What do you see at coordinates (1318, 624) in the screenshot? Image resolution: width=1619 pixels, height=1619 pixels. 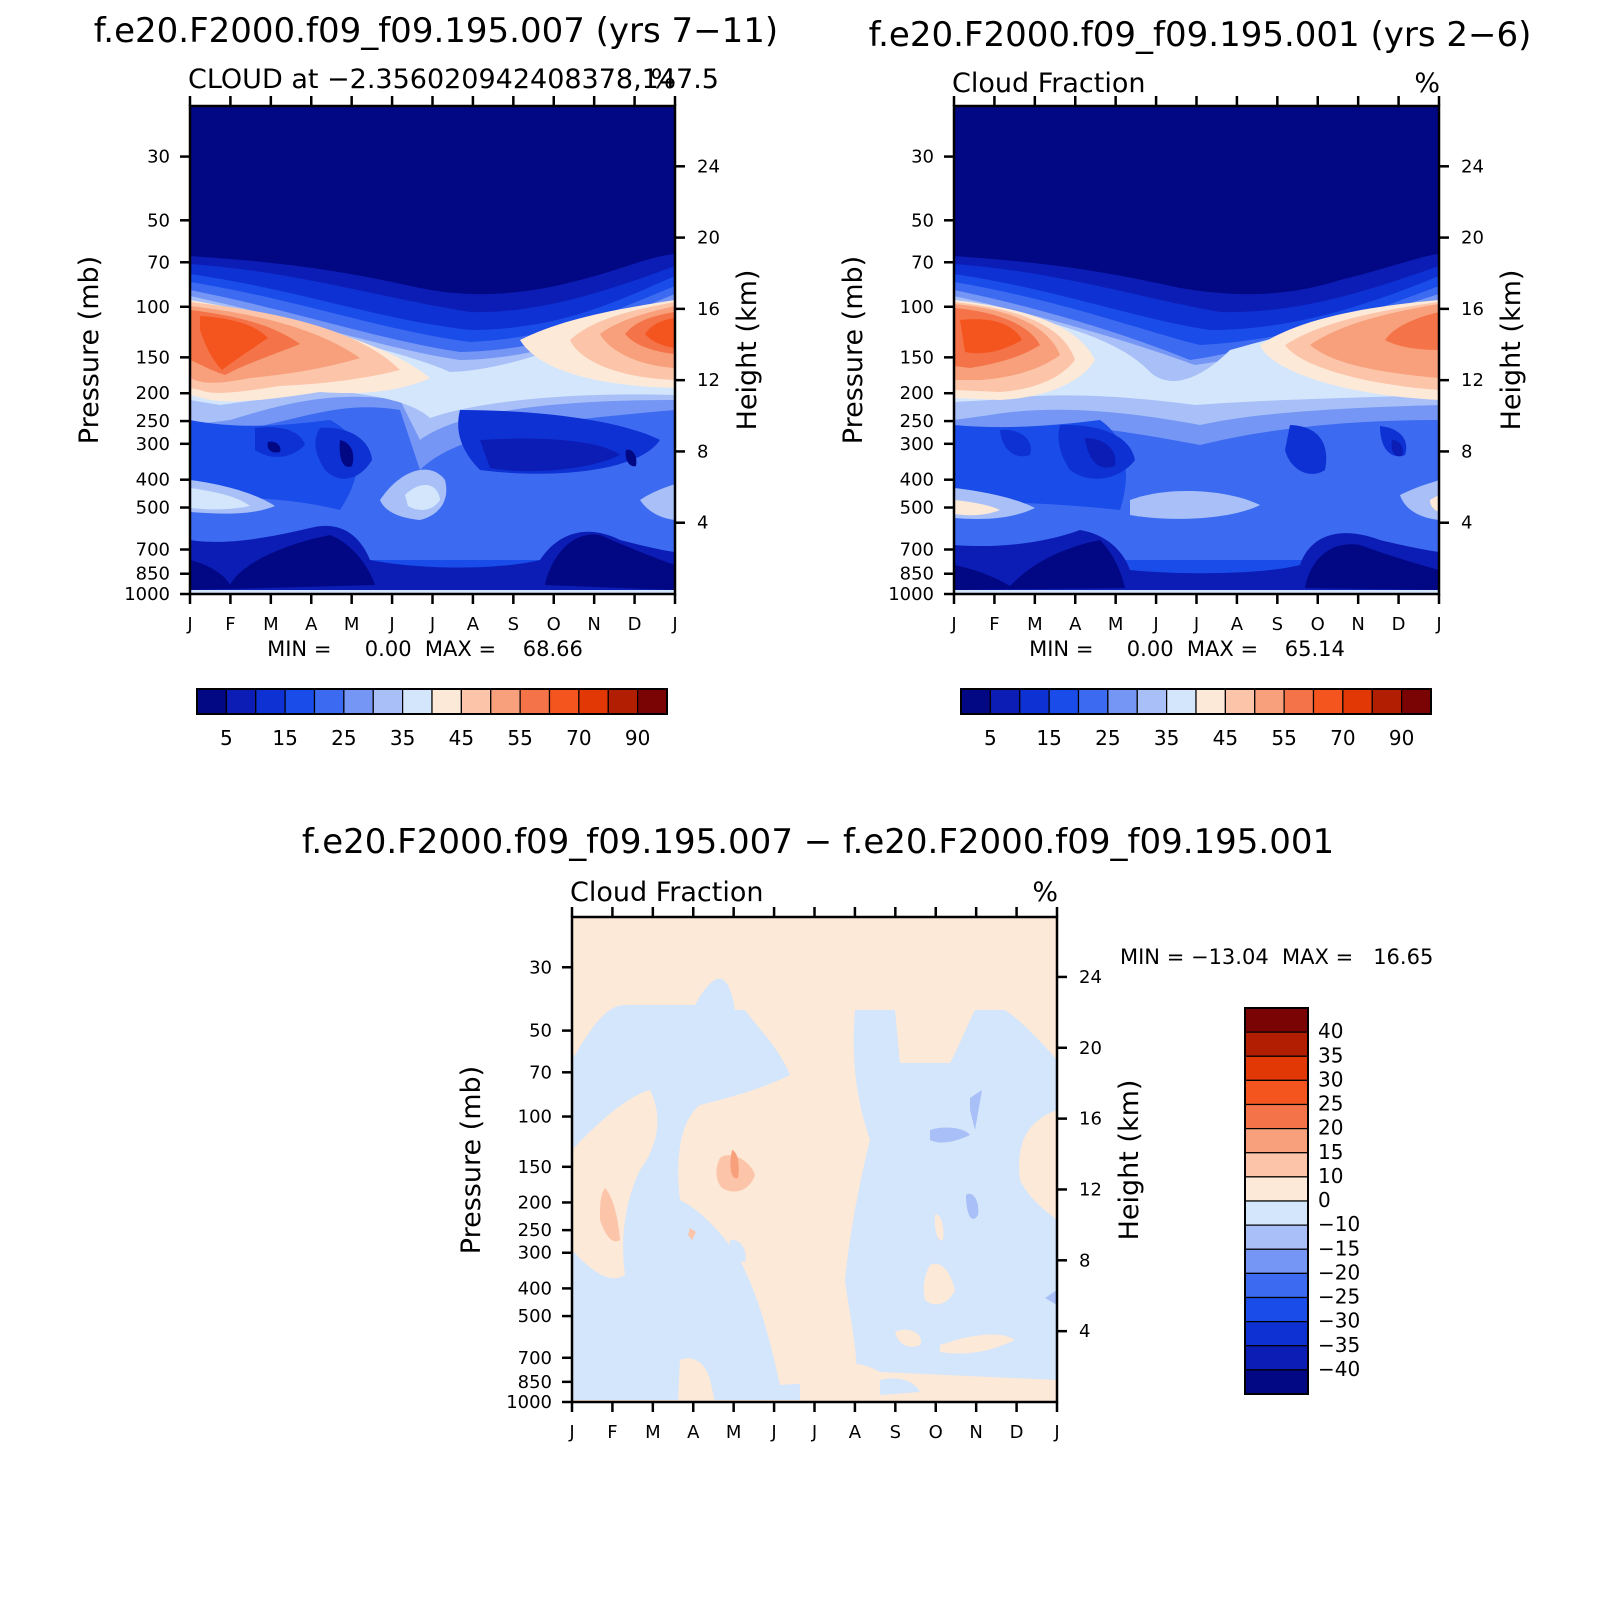 I see `x-tick-label: O` at bounding box center [1318, 624].